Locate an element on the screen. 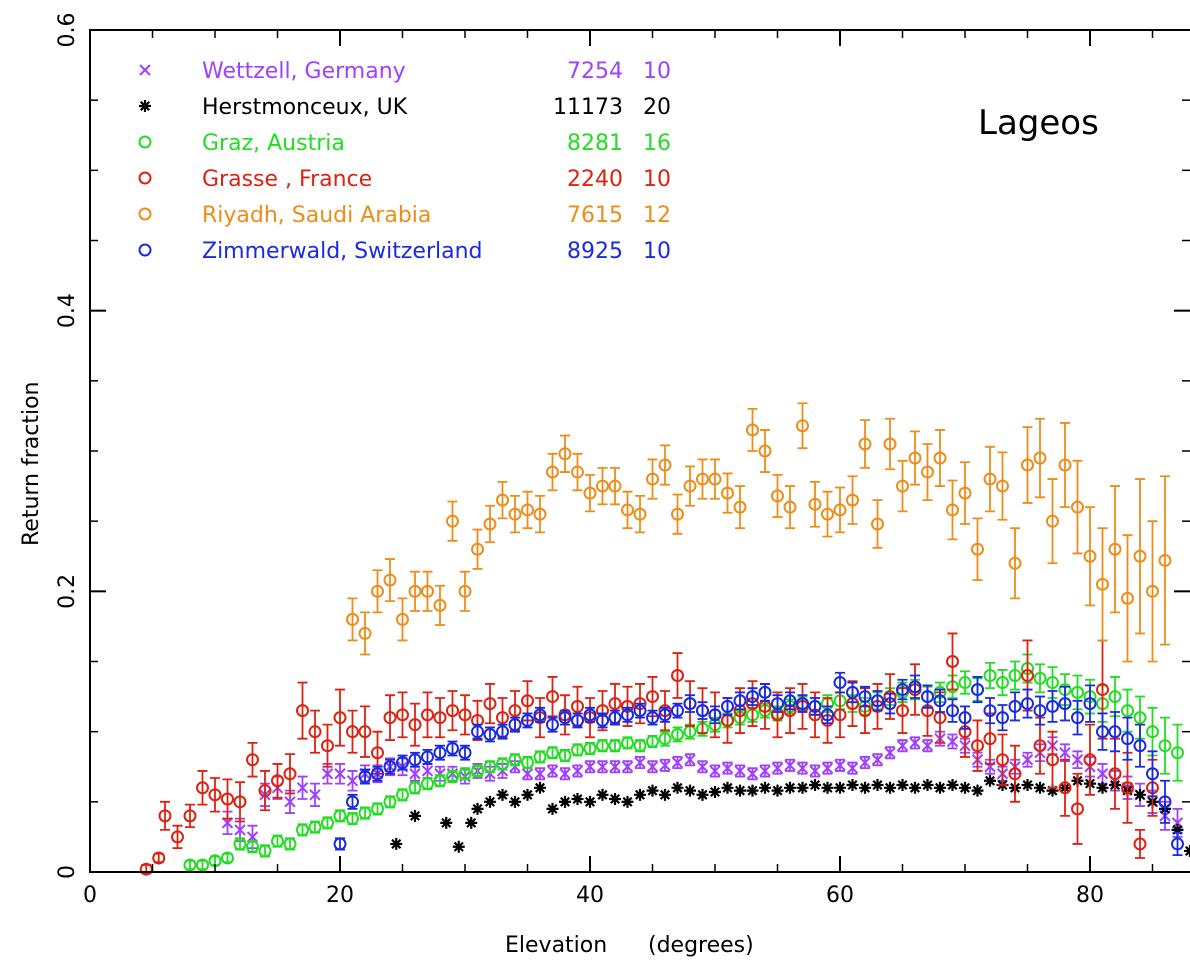  y-tick-label: 0.6 is located at coordinates (67, 30).